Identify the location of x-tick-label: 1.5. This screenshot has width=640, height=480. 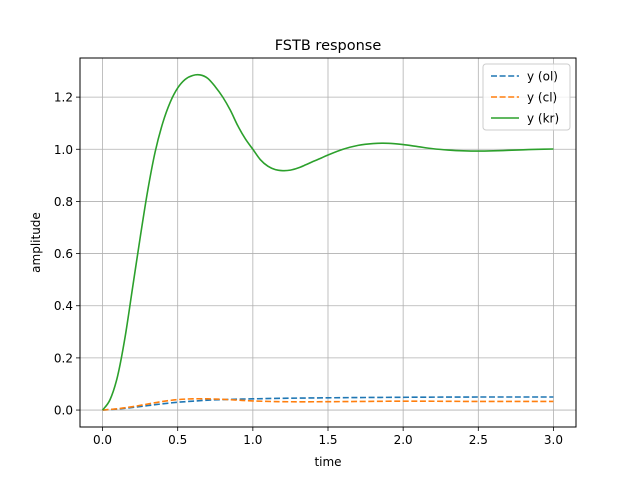
(327, 440).